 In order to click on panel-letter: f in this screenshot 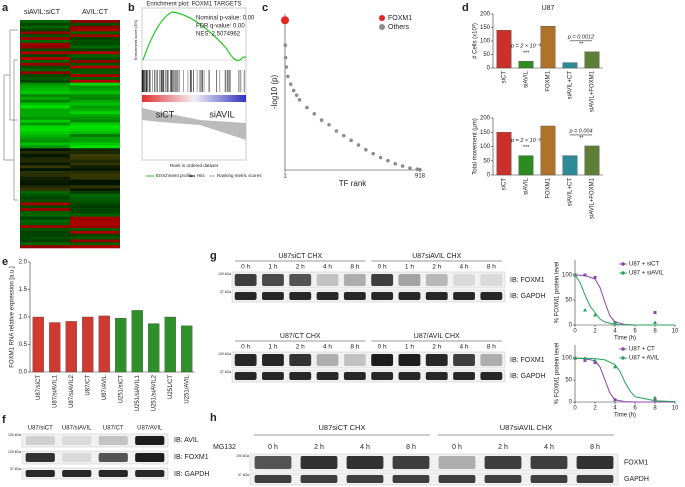, I will do `click(4, 420)`.